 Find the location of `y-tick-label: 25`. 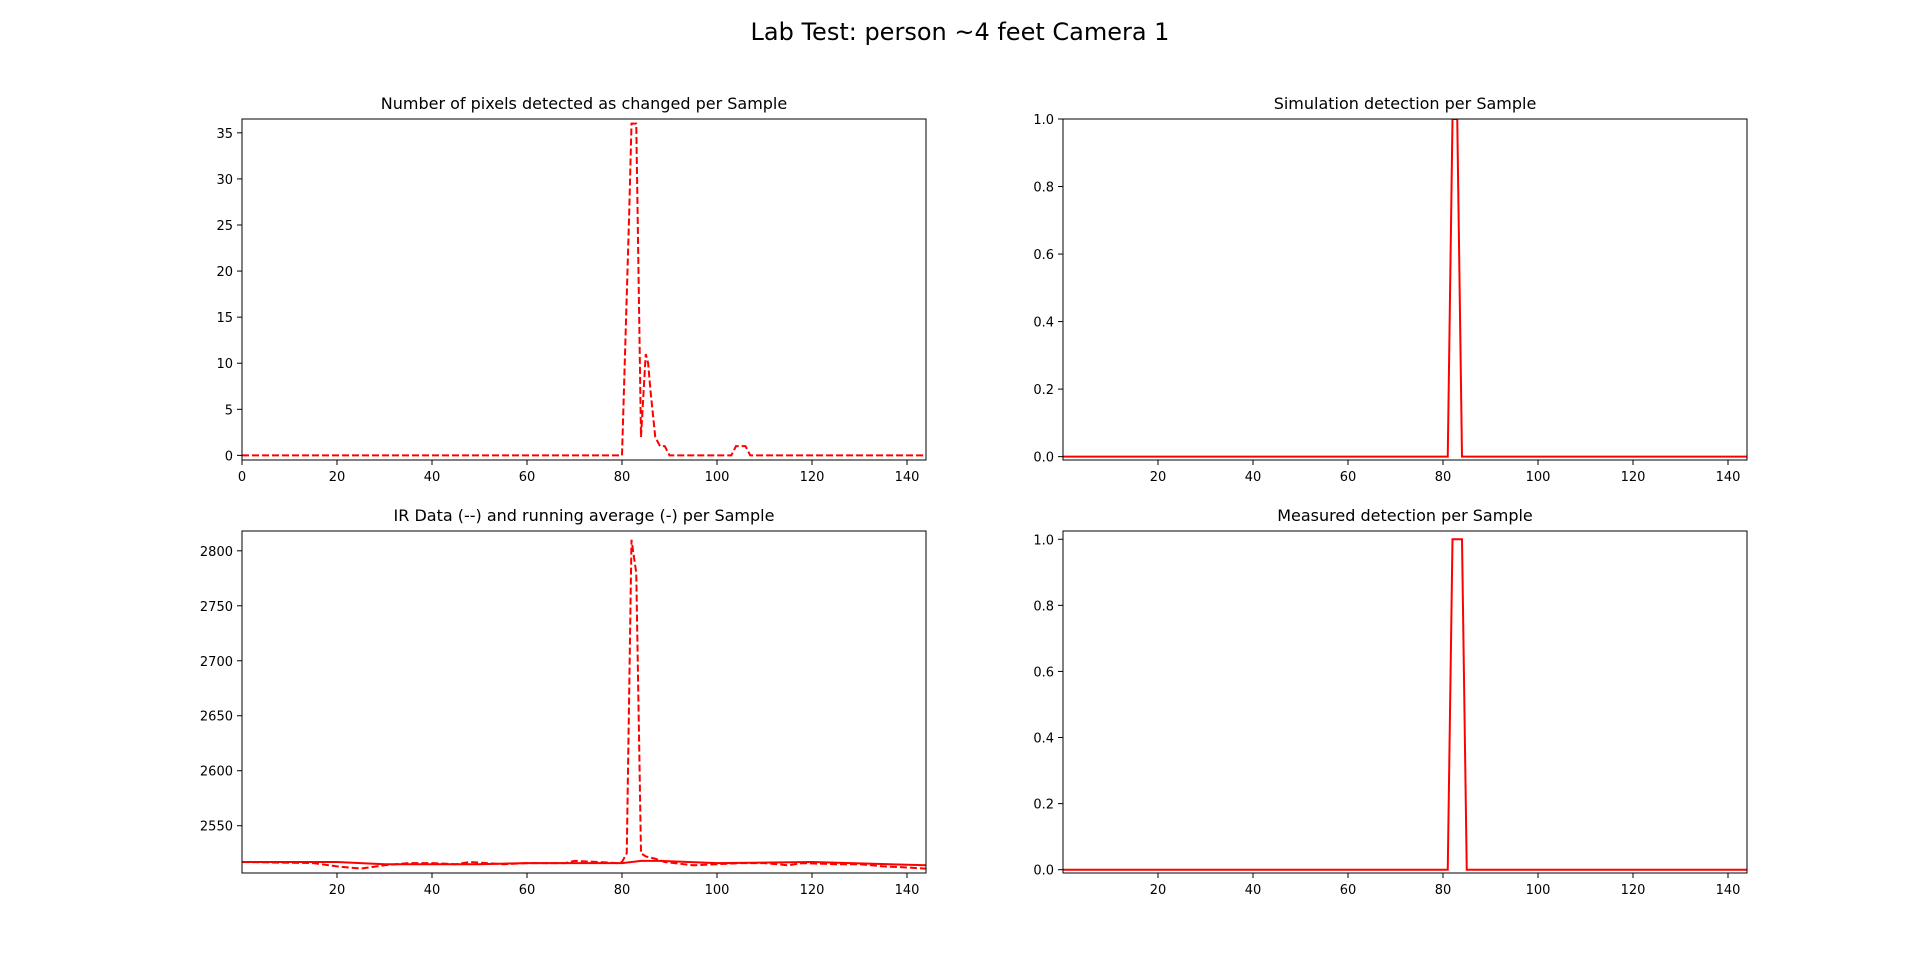

y-tick-label: 25 is located at coordinates (224, 226).